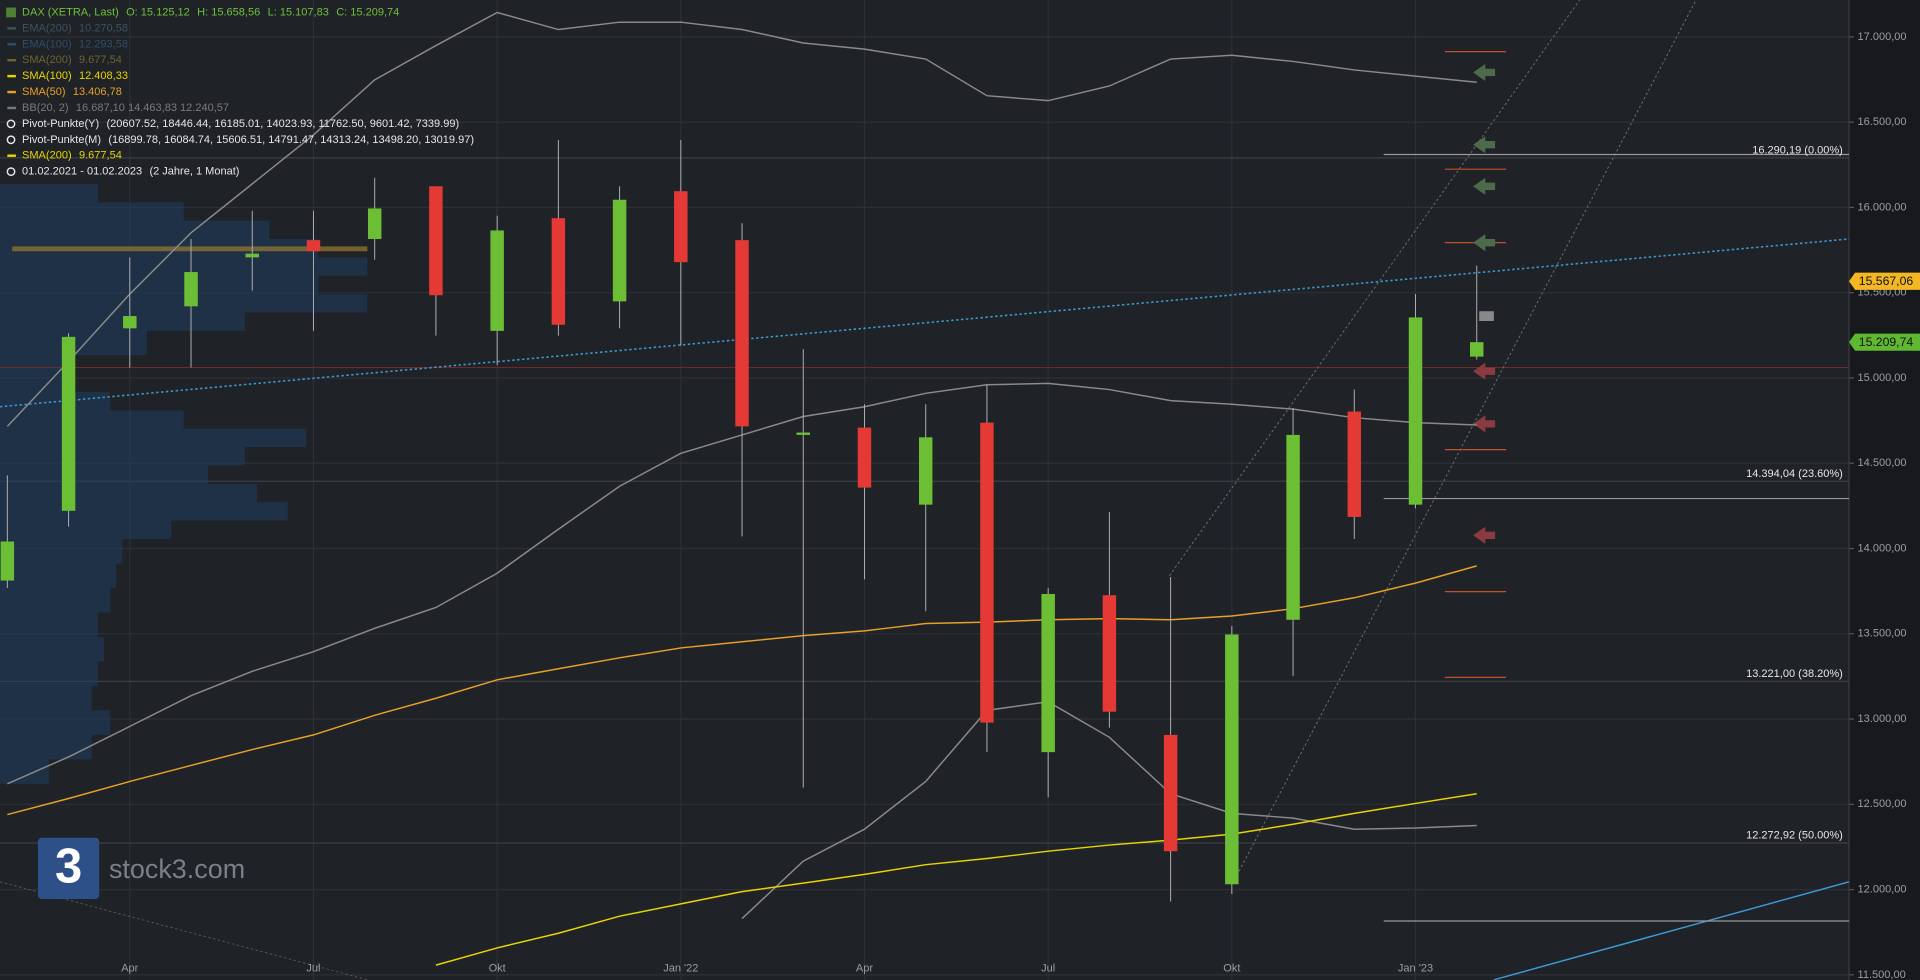 Image resolution: width=1920 pixels, height=980 pixels. I want to click on x-tick-label: Okt, so click(497, 969).